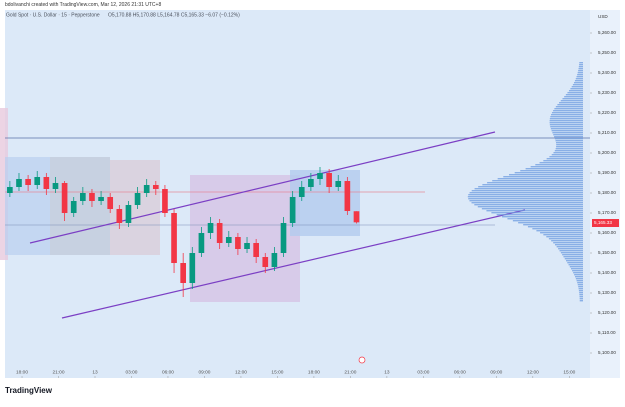 The height and width of the screenshot is (407, 625). What do you see at coordinates (131, 372) in the screenshot?
I see `x-tick-label: 03:00` at bounding box center [131, 372].